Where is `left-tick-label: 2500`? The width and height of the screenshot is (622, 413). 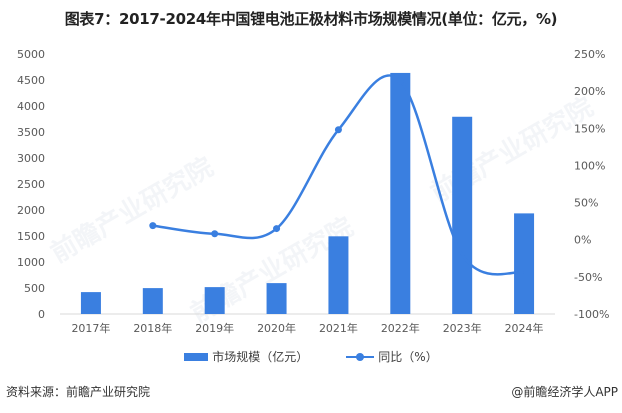
left-tick-label: 2500 is located at coordinates (31, 184).